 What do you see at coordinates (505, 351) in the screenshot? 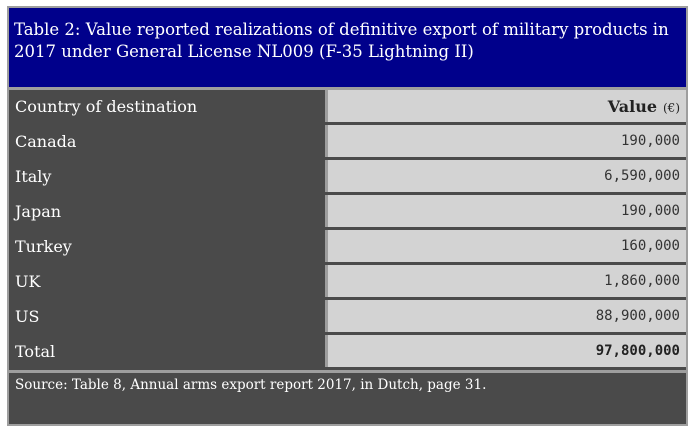
I see `total-value: 97,800,000` at bounding box center [505, 351].